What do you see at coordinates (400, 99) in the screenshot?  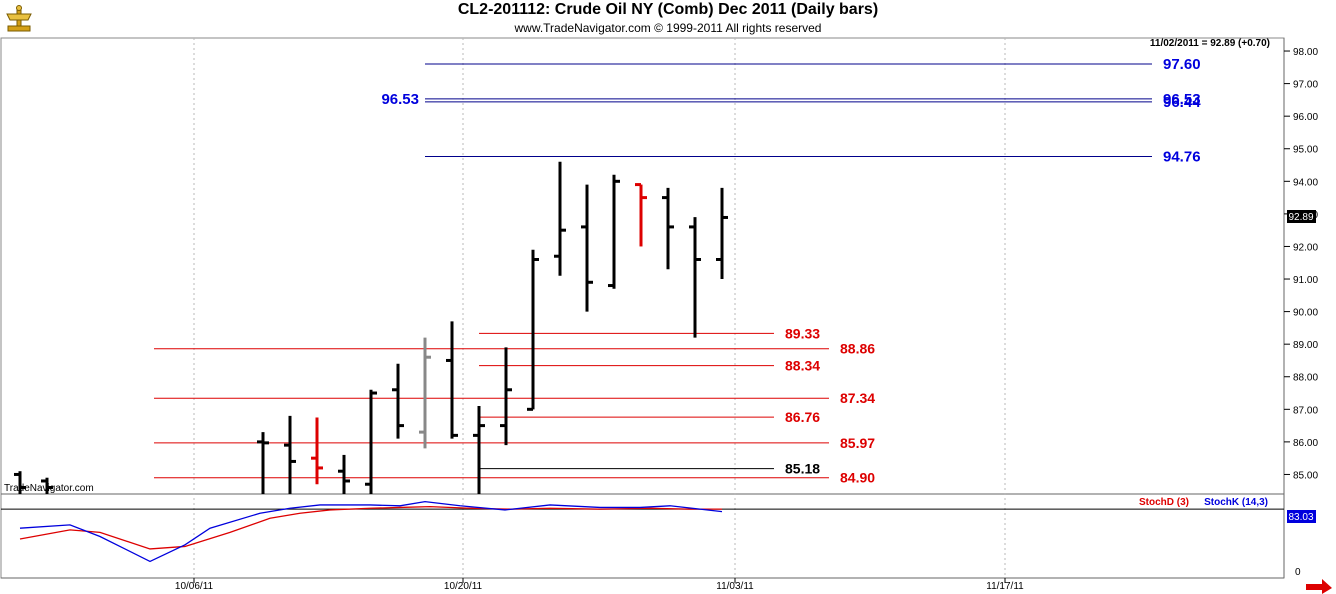 I see `level-label-left: 96.53` at bounding box center [400, 99].